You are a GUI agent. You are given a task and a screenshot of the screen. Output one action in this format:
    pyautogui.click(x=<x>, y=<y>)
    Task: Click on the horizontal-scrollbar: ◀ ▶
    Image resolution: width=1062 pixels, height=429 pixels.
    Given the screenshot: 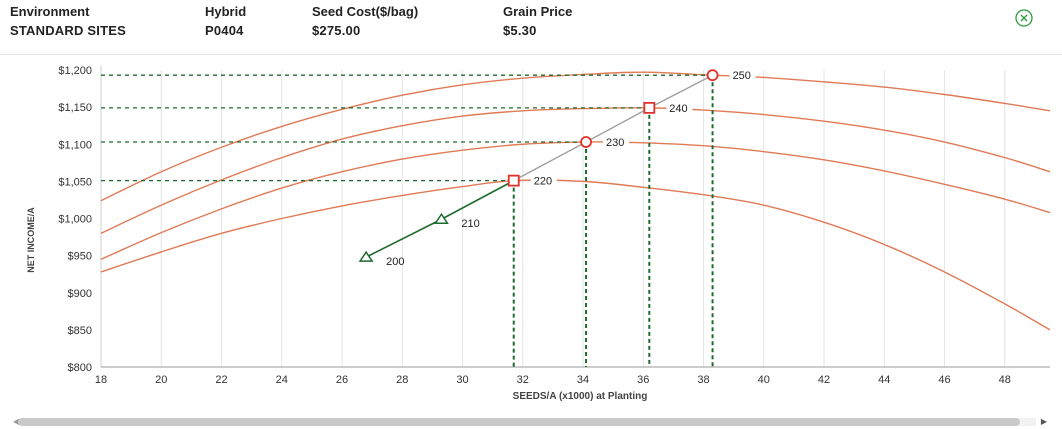 What is the action you would take?
    pyautogui.click(x=530, y=422)
    